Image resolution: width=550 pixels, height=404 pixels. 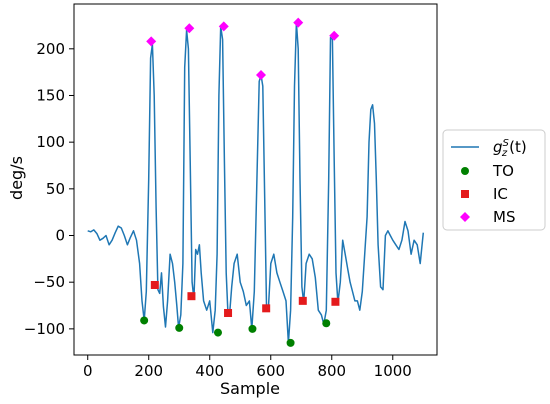 I want to click on x-axis-label: Sample, so click(x=250, y=388).